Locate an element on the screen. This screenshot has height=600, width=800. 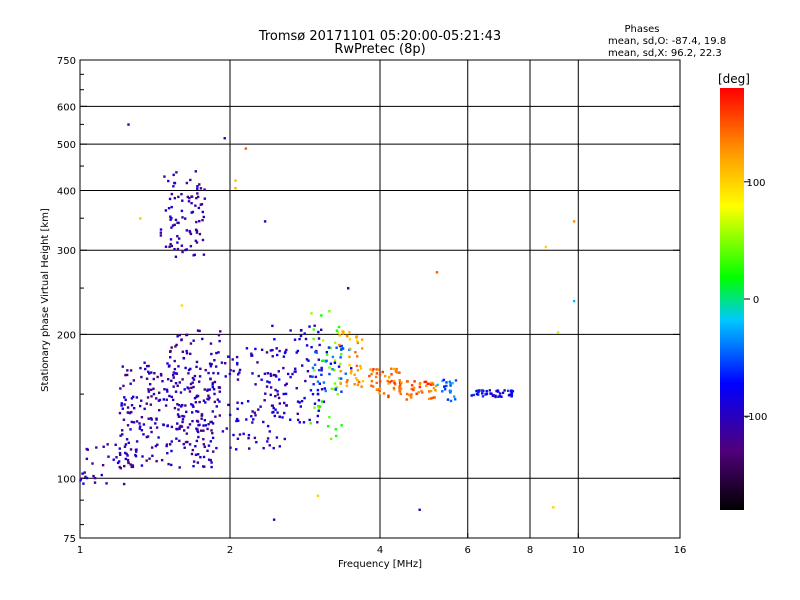
y-tick-label: 500 is located at coordinates (66, 145).